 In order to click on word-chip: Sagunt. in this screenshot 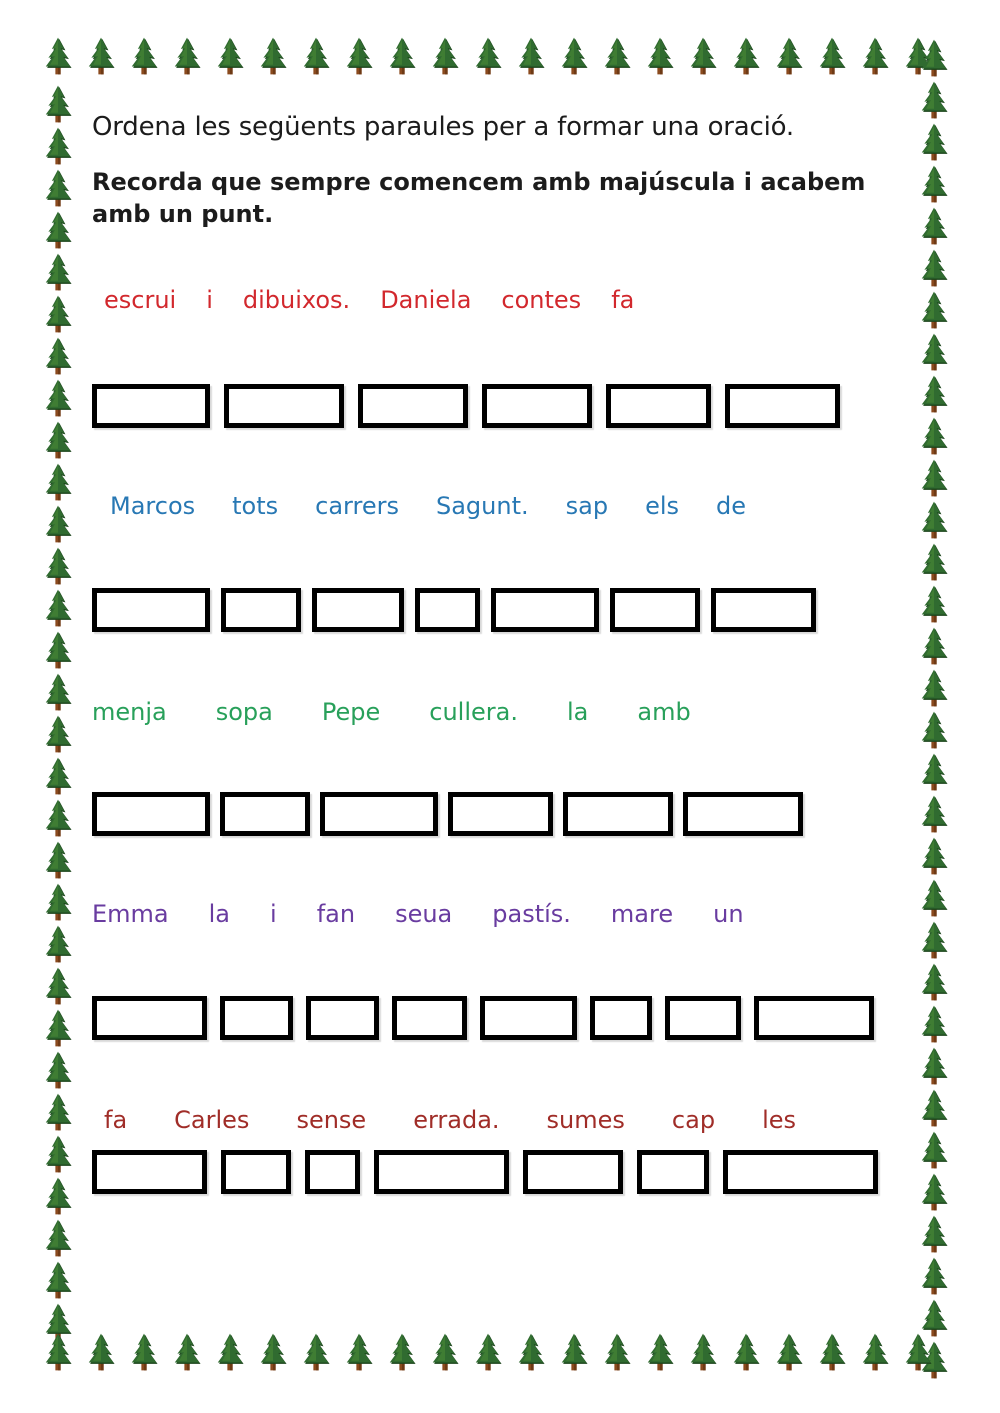, I will do `click(482, 506)`.